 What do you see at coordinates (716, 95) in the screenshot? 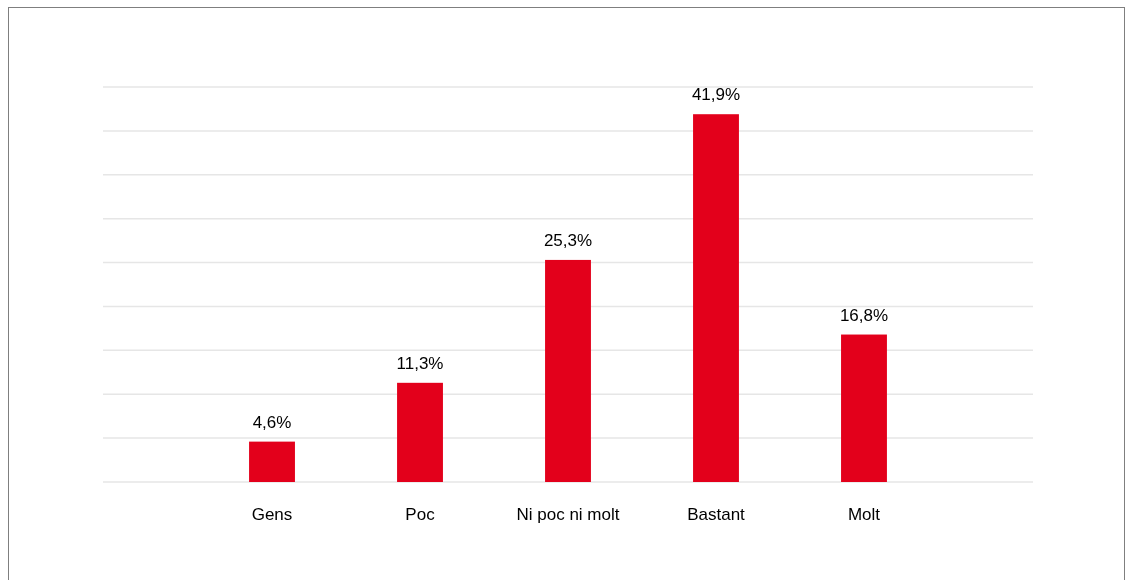
I see `data-label: 41,9%` at bounding box center [716, 95].